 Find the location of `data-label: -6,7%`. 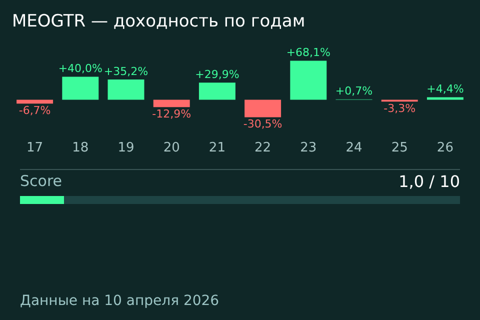

data-label: -6,7% is located at coordinates (34, 110).